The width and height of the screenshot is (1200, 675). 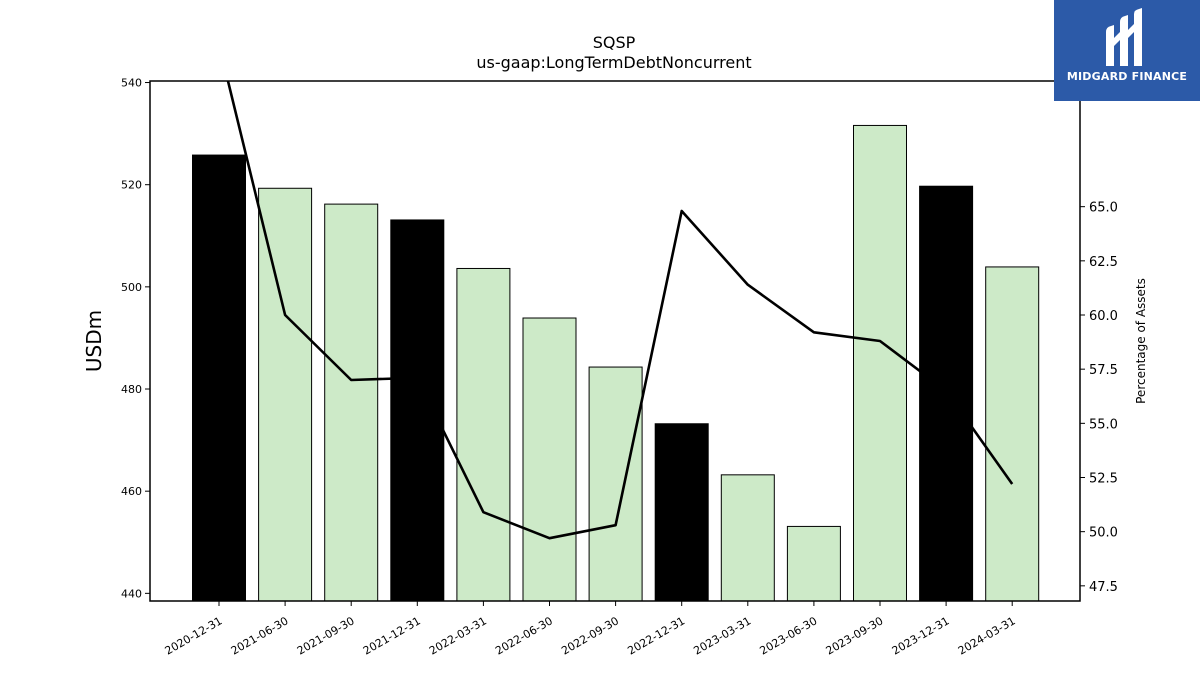 What do you see at coordinates (613, 62) in the screenshot?
I see `chart-subtitle: us-gaap:LongTermDebtNoncurrent` at bounding box center [613, 62].